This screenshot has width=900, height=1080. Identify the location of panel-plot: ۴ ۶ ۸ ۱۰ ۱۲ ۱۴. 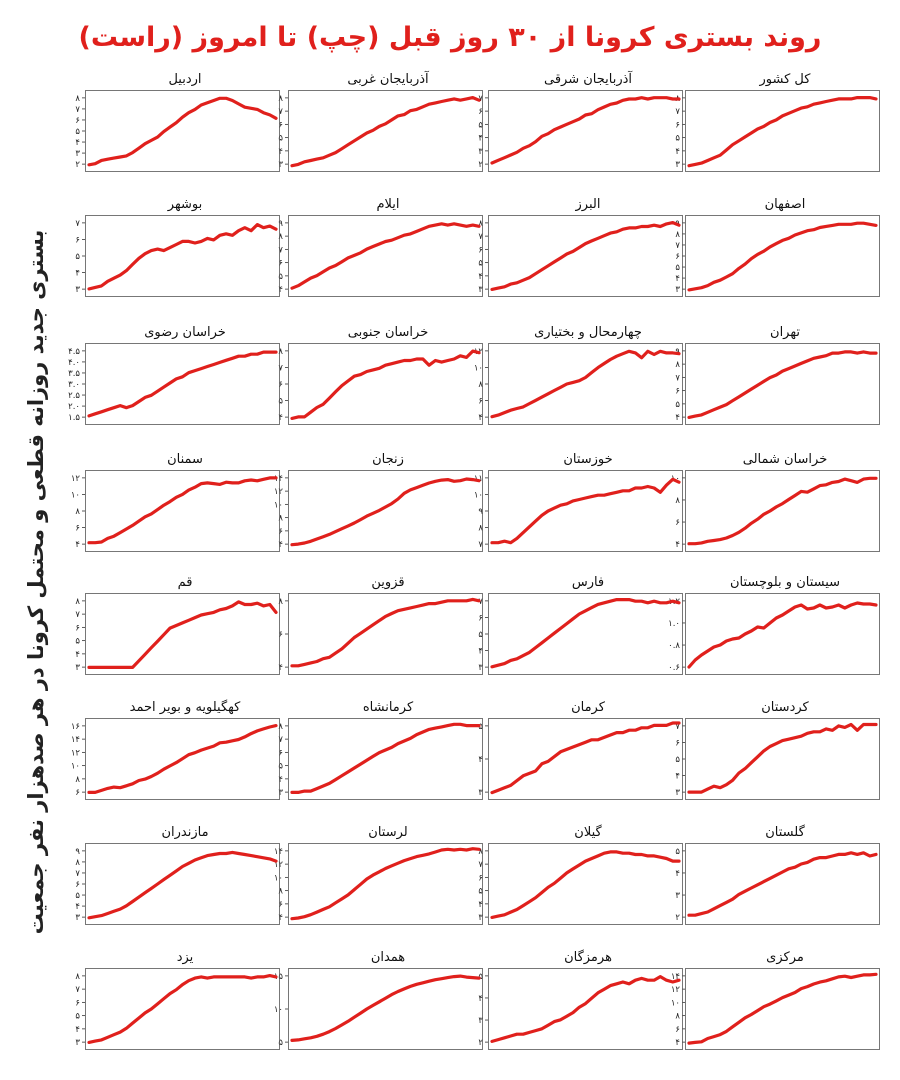
(378, 511).